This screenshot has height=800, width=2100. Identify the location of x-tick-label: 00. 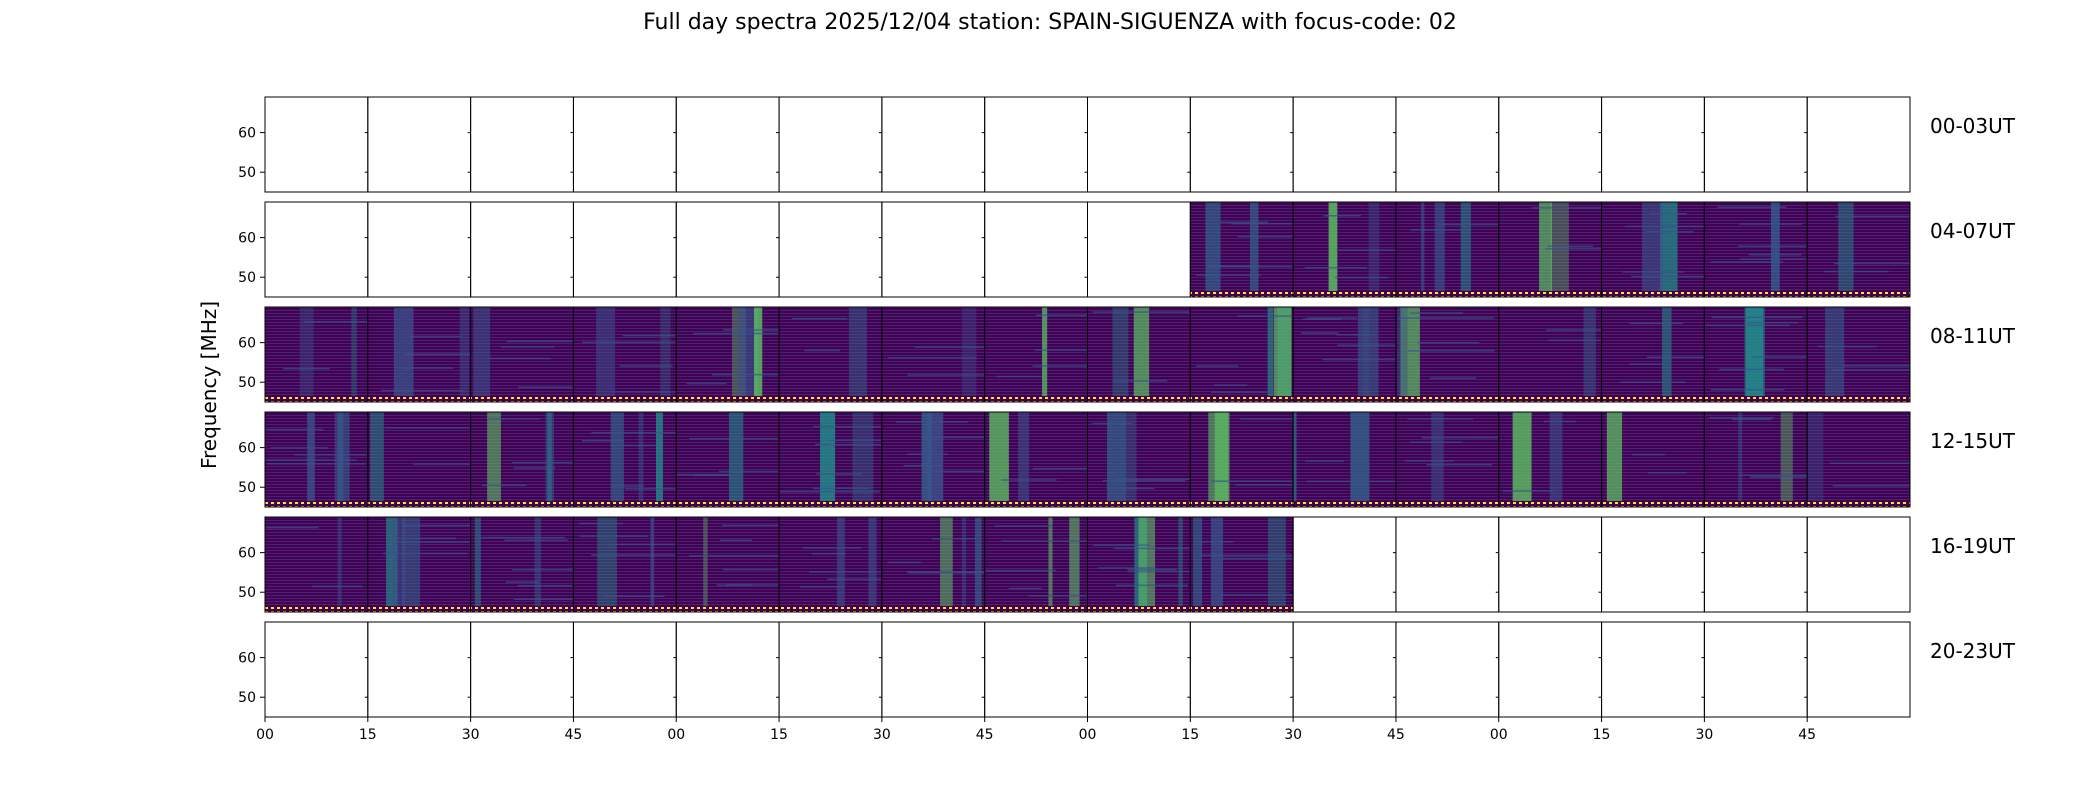
(1499, 735).